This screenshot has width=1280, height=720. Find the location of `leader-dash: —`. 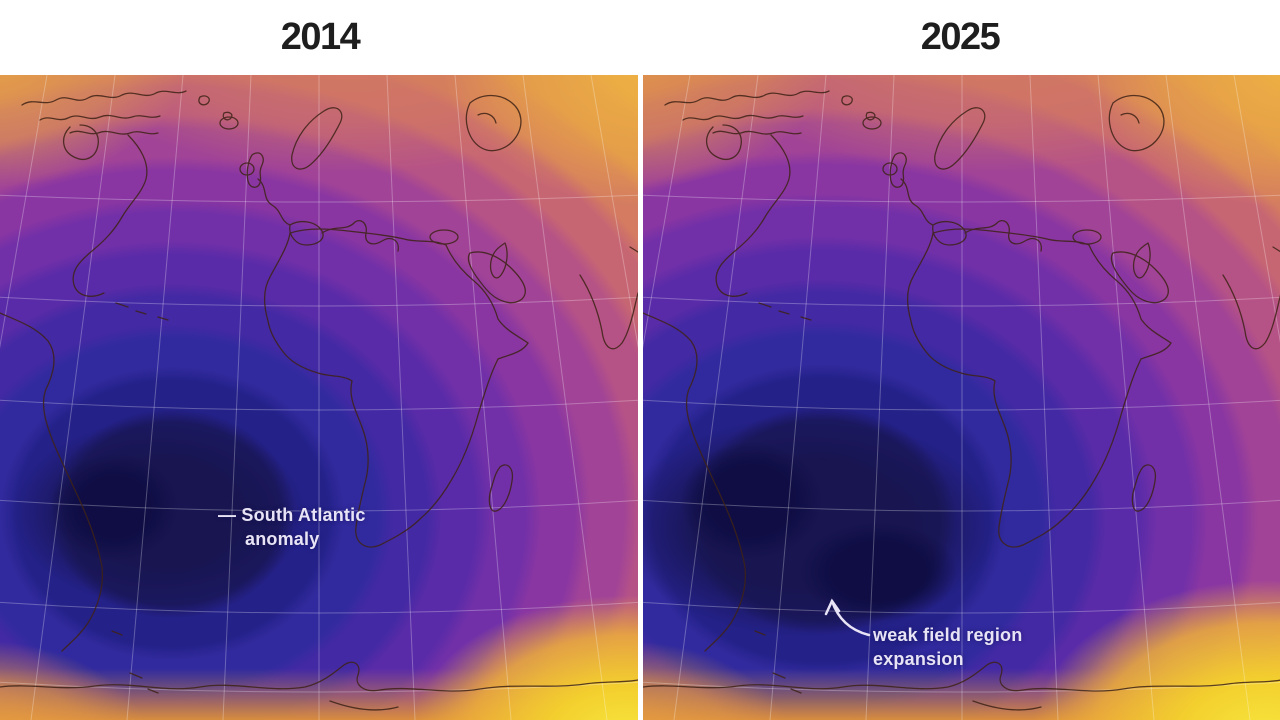

leader-dash: — is located at coordinates (227, 515).